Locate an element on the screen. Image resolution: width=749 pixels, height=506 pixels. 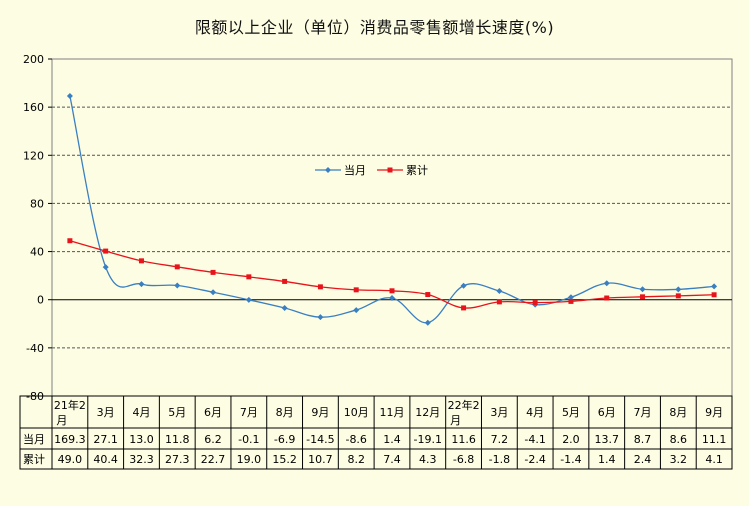
table-cell: 13.7 is located at coordinates (606, 439).